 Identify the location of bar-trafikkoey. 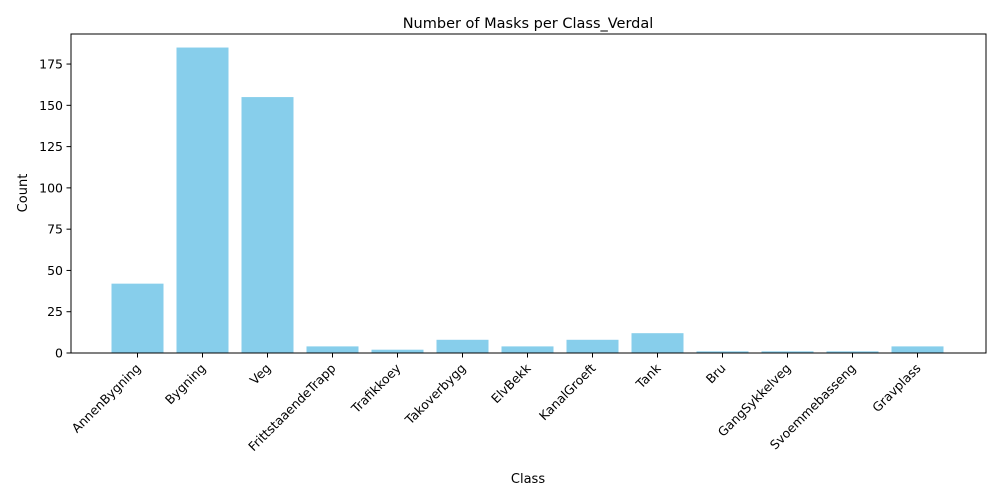
(397, 351).